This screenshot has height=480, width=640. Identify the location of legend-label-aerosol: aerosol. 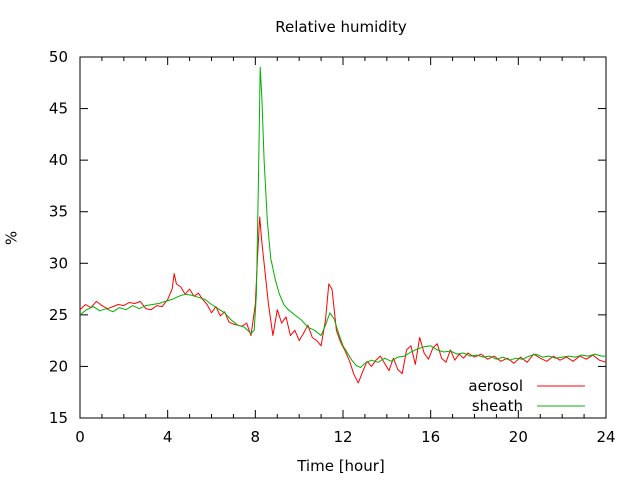
(495, 386).